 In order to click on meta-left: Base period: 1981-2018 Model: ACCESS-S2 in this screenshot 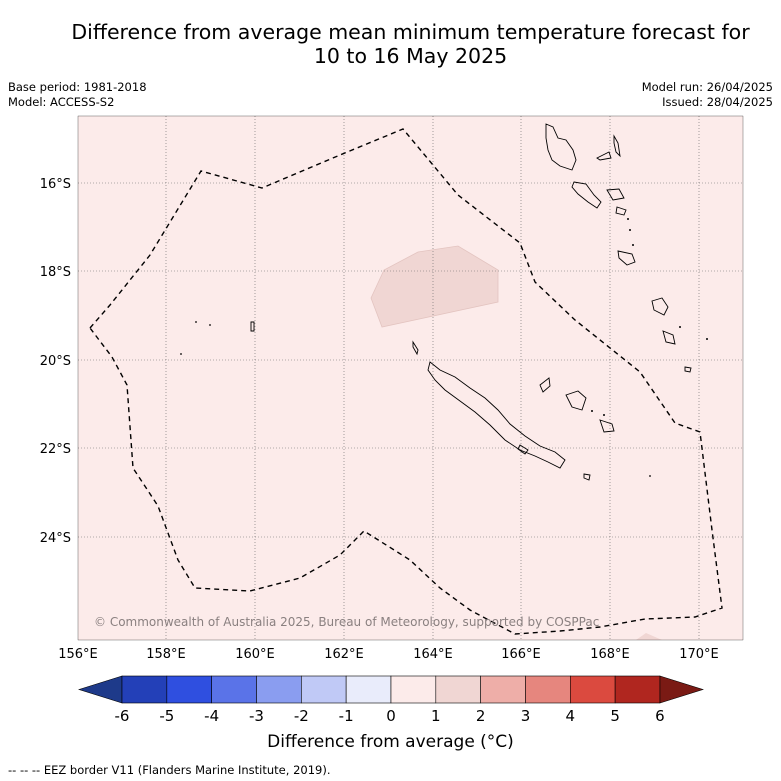, I will do `click(77, 95)`.